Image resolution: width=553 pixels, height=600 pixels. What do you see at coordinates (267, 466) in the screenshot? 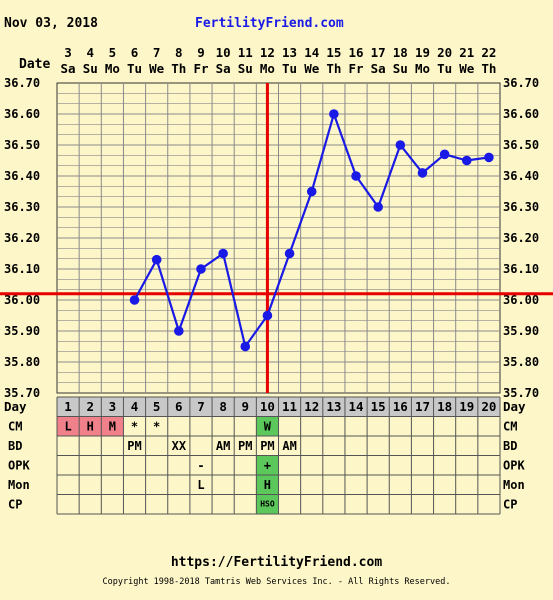
I see `table-cell-value: +` at bounding box center [267, 466].